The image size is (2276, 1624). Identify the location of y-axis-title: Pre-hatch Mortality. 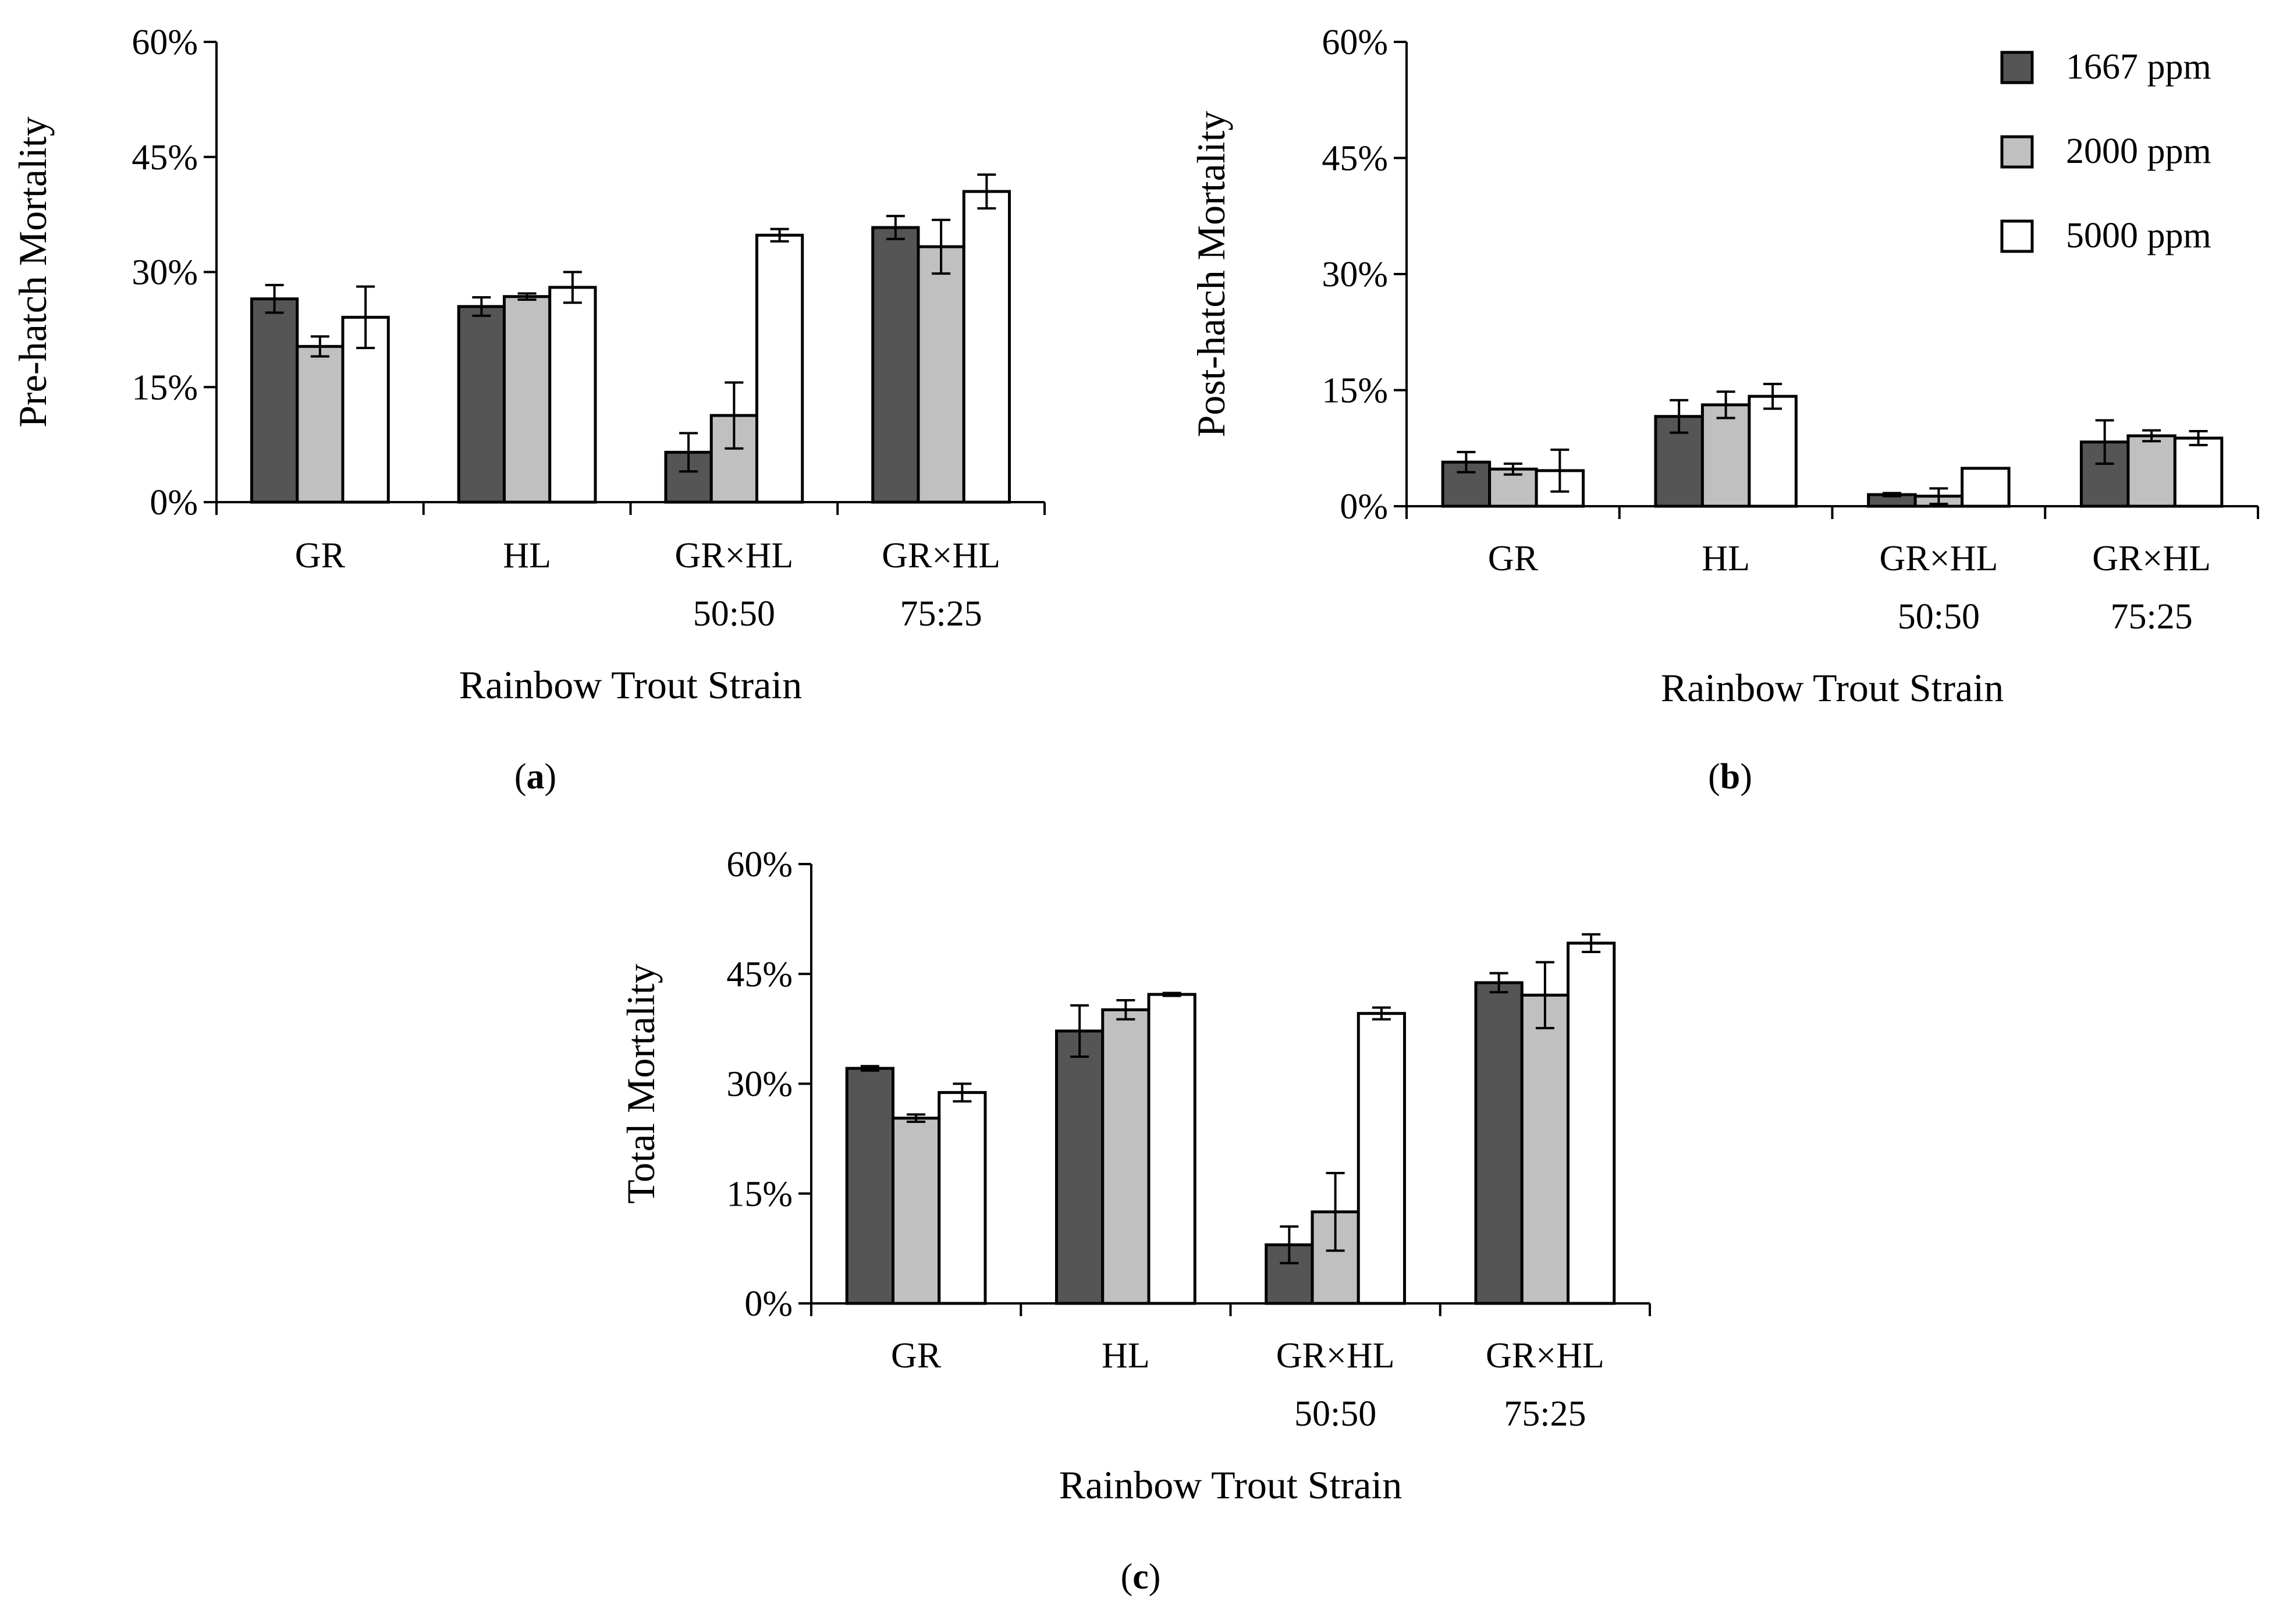
(32, 272).